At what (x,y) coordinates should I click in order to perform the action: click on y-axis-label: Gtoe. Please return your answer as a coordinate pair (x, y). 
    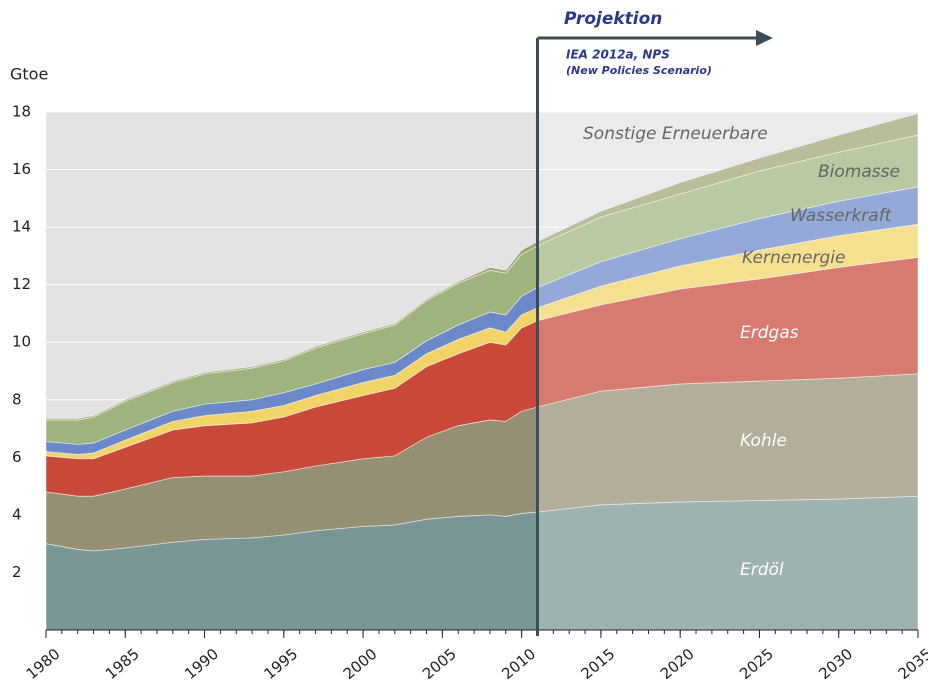
    Looking at the image, I should click on (29, 74).